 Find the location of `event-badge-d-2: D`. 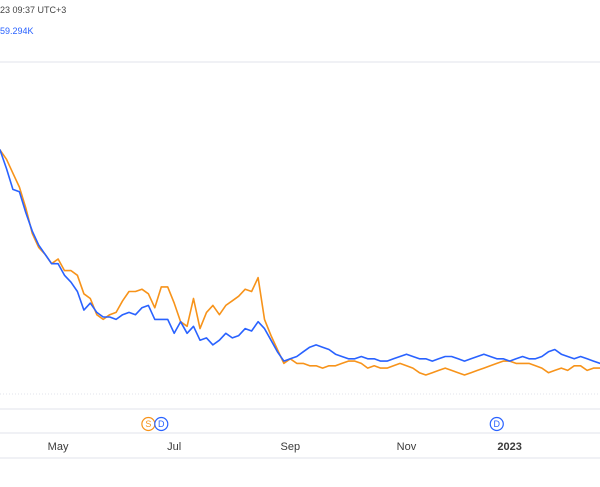

event-badge-d-2: D is located at coordinates (161, 424).